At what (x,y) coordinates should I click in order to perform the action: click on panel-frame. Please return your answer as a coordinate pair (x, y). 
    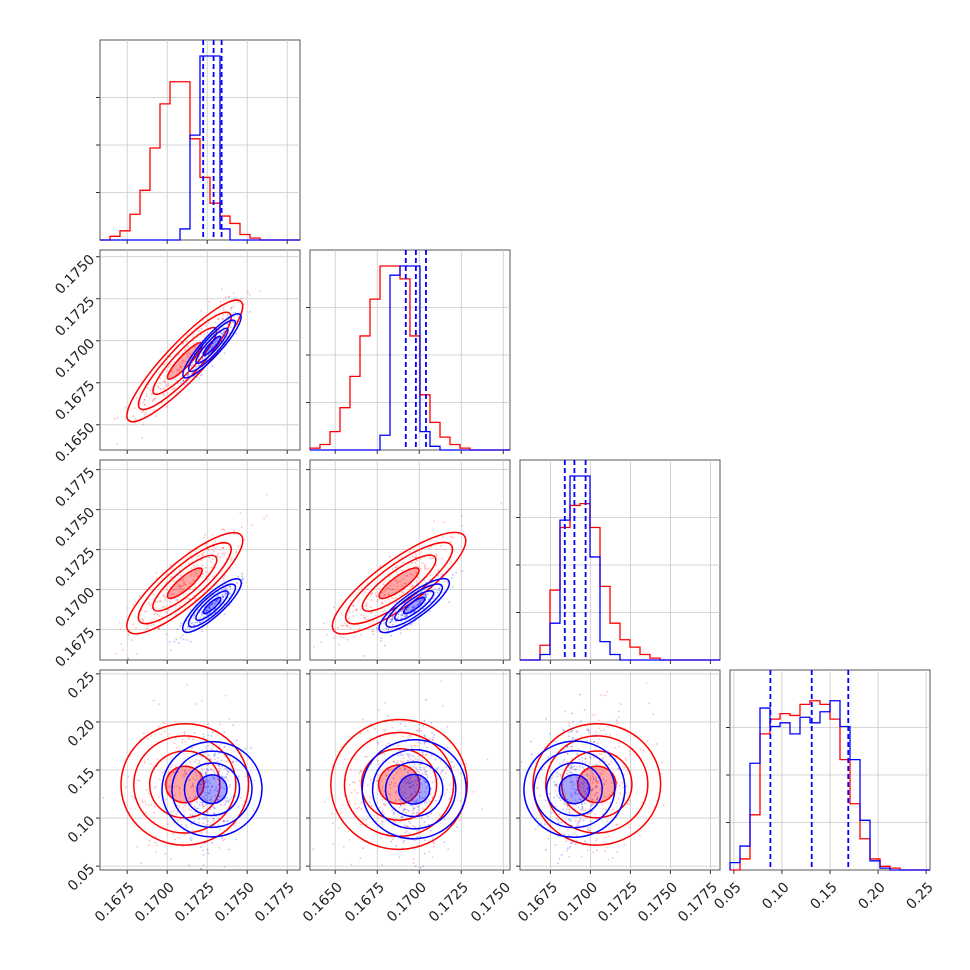
    Looking at the image, I should click on (200, 560).